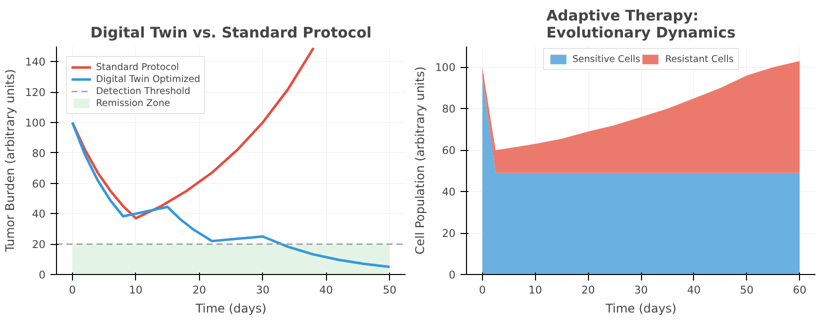  What do you see at coordinates (148, 79) in the screenshot?
I see `legend-label: Digital Twin Optimized` at bounding box center [148, 79].